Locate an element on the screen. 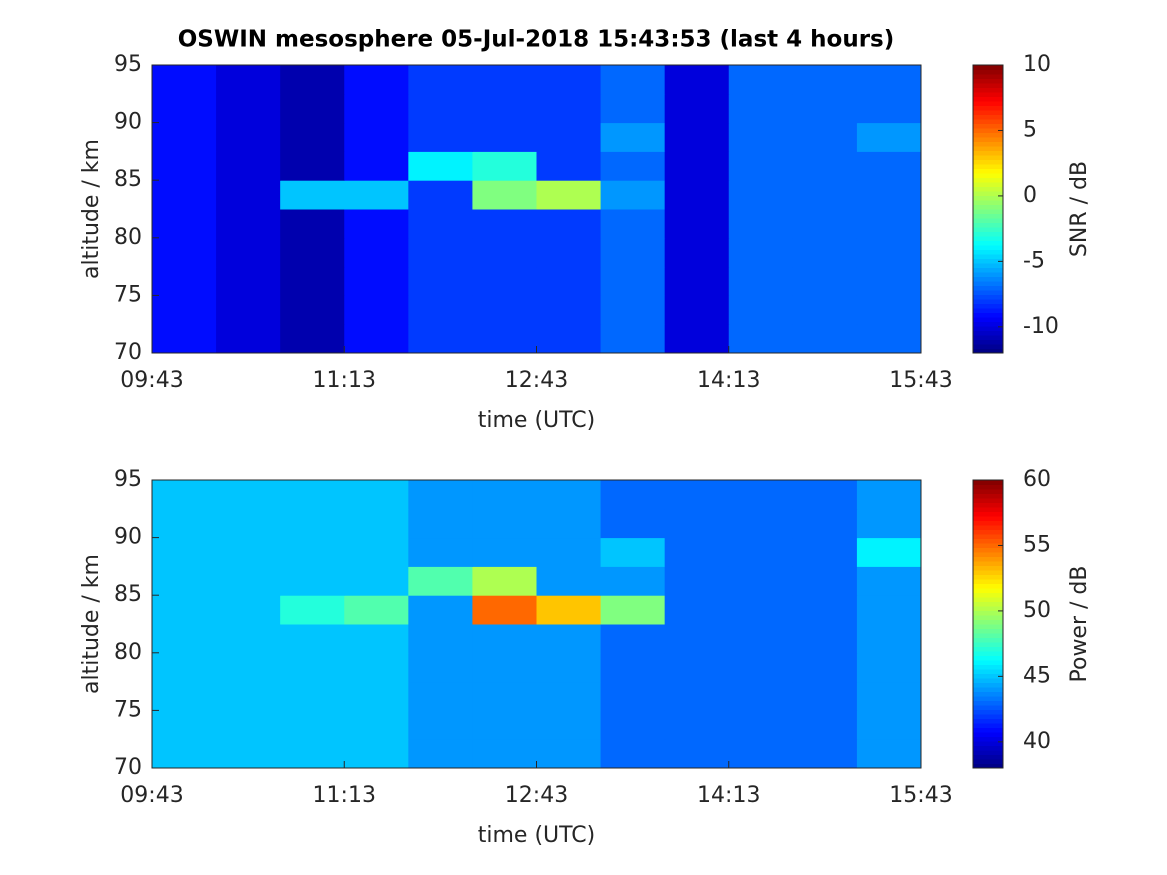  colorbar-label: SNR / dB is located at coordinates (1079, 209).